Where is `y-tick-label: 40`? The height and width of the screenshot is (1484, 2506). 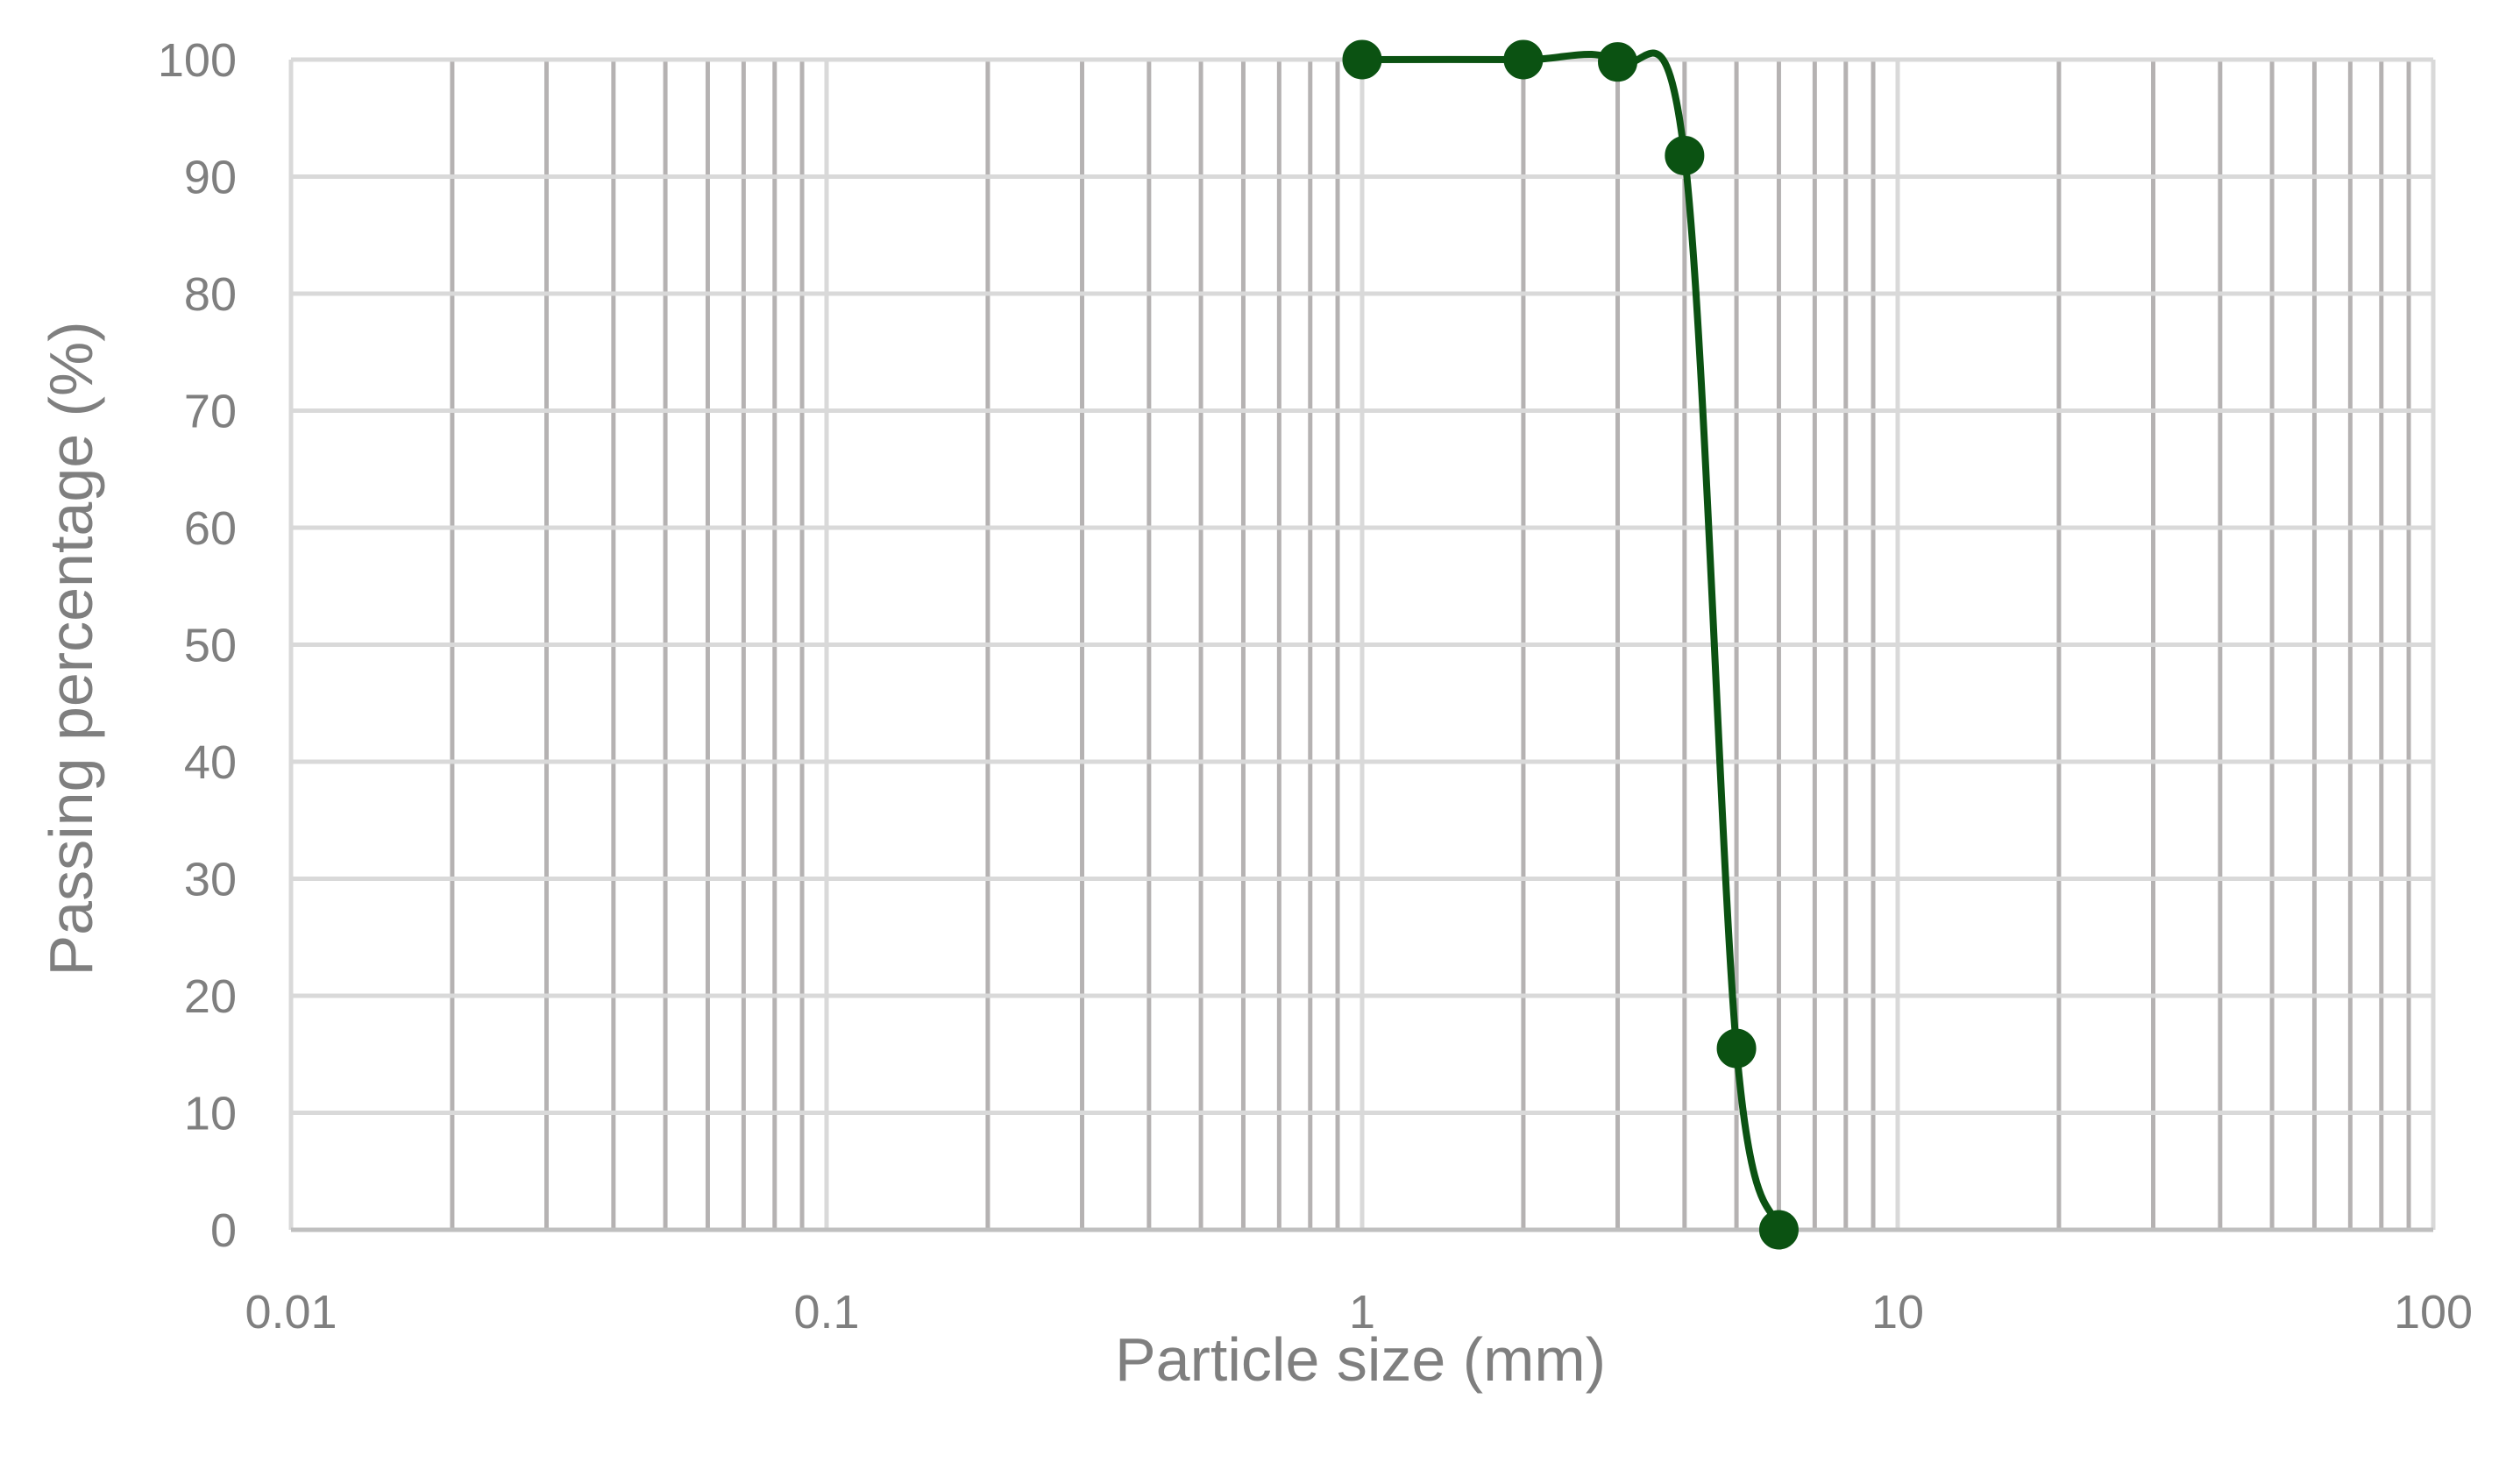 y-tick-label: 40 is located at coordinates (210, 762).